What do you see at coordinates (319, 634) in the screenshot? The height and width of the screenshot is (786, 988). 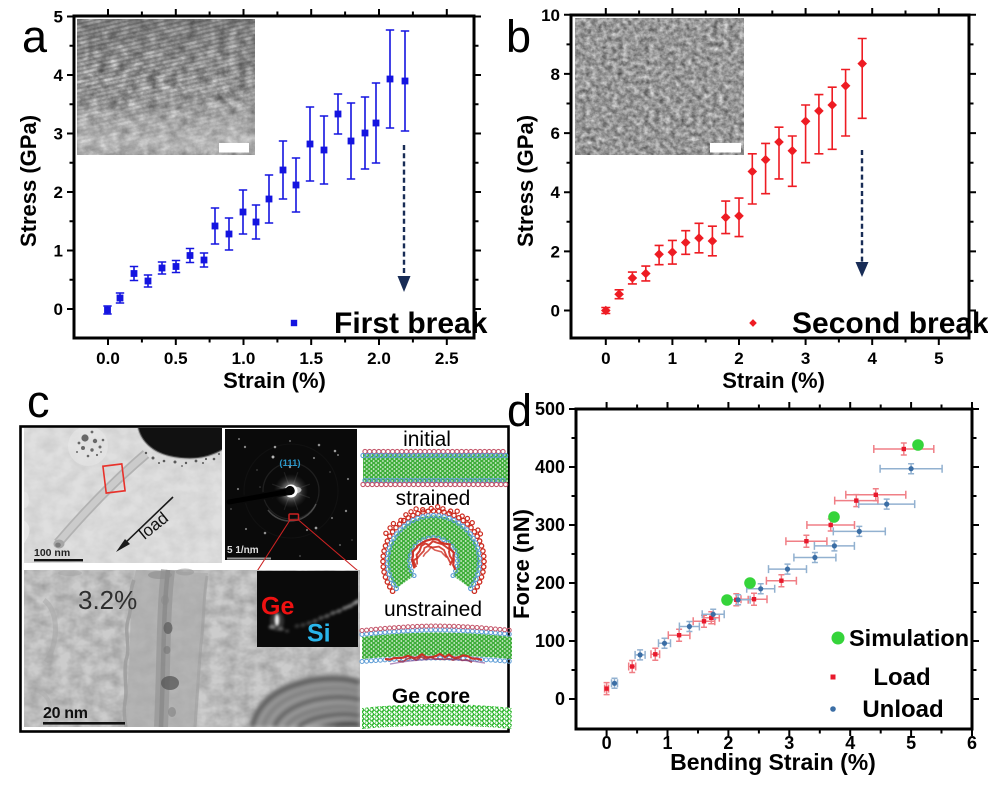 I see `svg-text: Si` at bounding box center [319, 634].